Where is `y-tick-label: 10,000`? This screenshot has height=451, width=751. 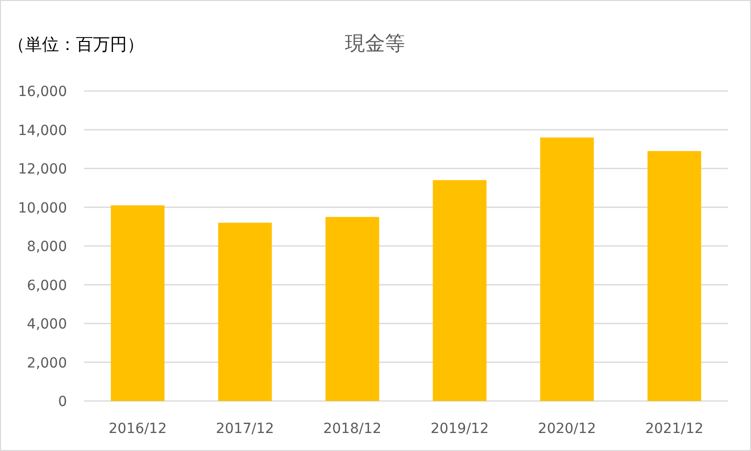 y-tick-label: 10,000 is located at coordinates (42, 208).